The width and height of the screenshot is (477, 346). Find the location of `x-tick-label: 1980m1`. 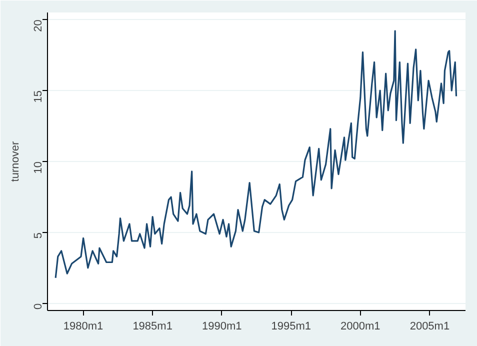

x-tick-label: 1980m1 is located at coordinates (83, 326).